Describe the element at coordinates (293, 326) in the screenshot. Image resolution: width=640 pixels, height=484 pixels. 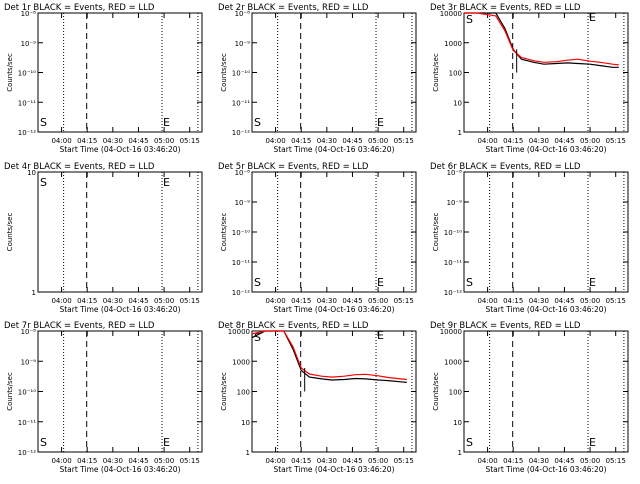
I see `panel-title: Det 8r BLACK = Events, RED = LLD` at that location.